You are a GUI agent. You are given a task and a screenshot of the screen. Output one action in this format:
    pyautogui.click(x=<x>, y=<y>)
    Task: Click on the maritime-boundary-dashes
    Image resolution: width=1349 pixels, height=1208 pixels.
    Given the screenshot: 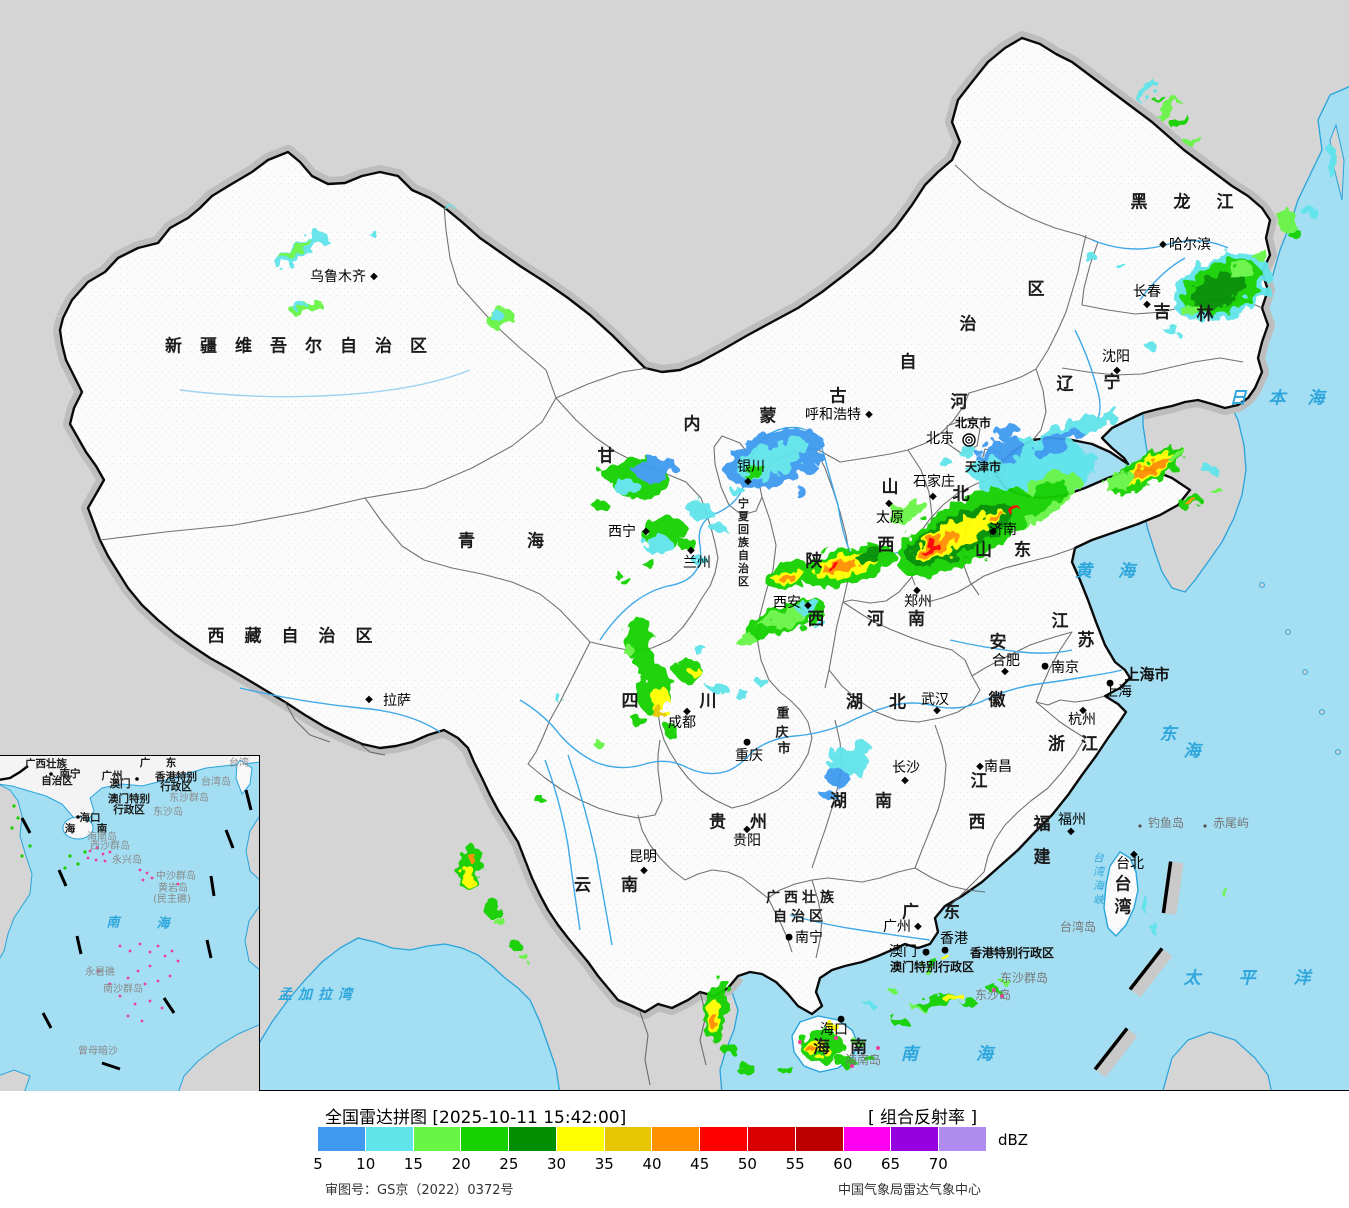 What is the action you would take?
    pyautogui.click(x=1138, y=969)
    